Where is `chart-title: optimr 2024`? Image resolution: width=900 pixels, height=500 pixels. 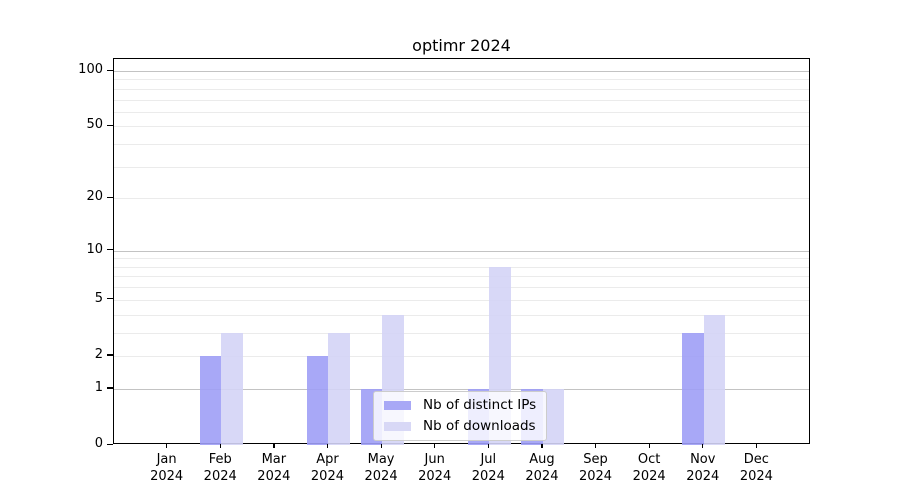
chart-title: optimr 2024 is located at coordinates (461, 45).